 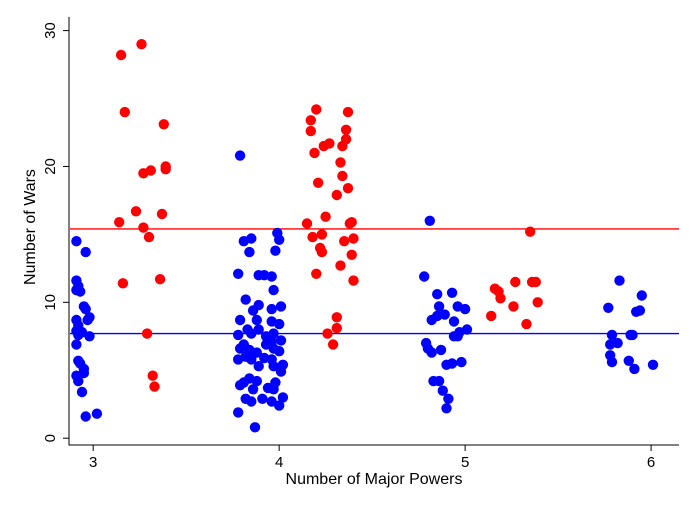 What do you see at coordinates (55, 232) in the screenshot?
I see `y-axis-ticks: 0 10 20 30` at bounding box center [55, 232].